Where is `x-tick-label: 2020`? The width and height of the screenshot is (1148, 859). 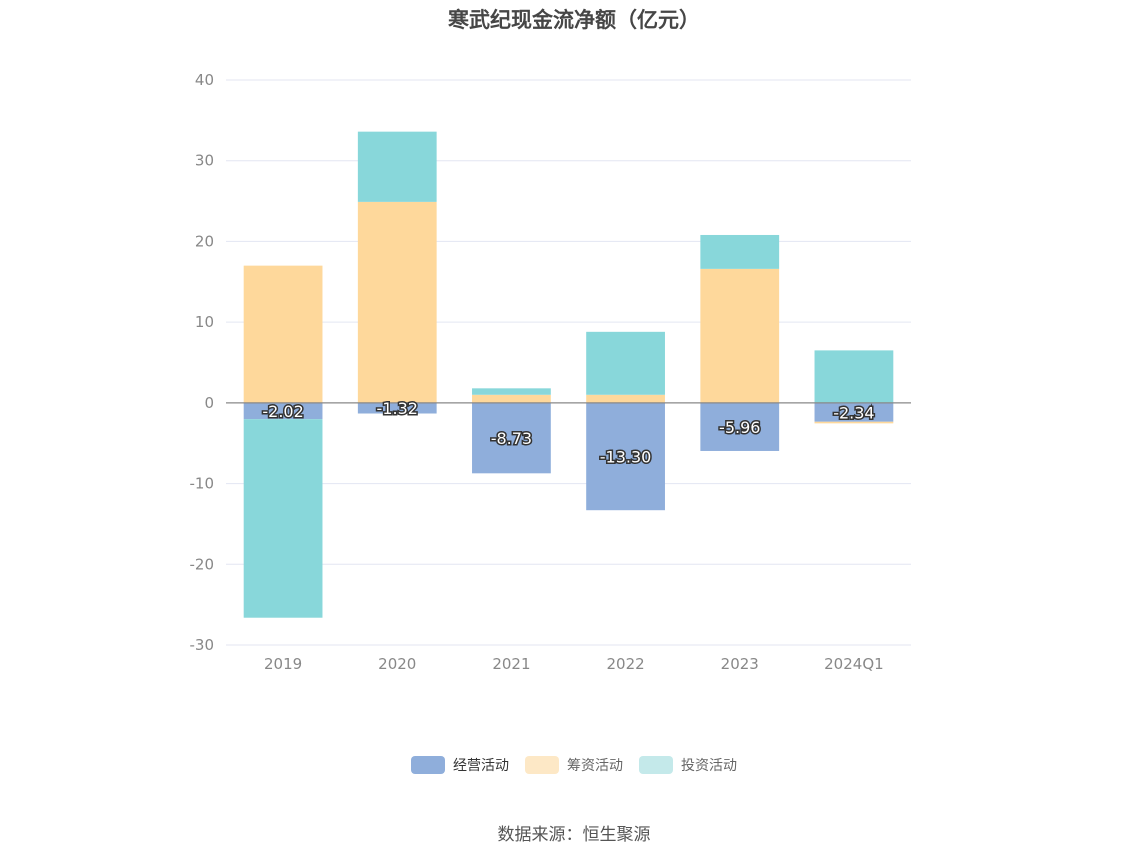 x-tick-label: 2020 is located at coordinates (397, 664).